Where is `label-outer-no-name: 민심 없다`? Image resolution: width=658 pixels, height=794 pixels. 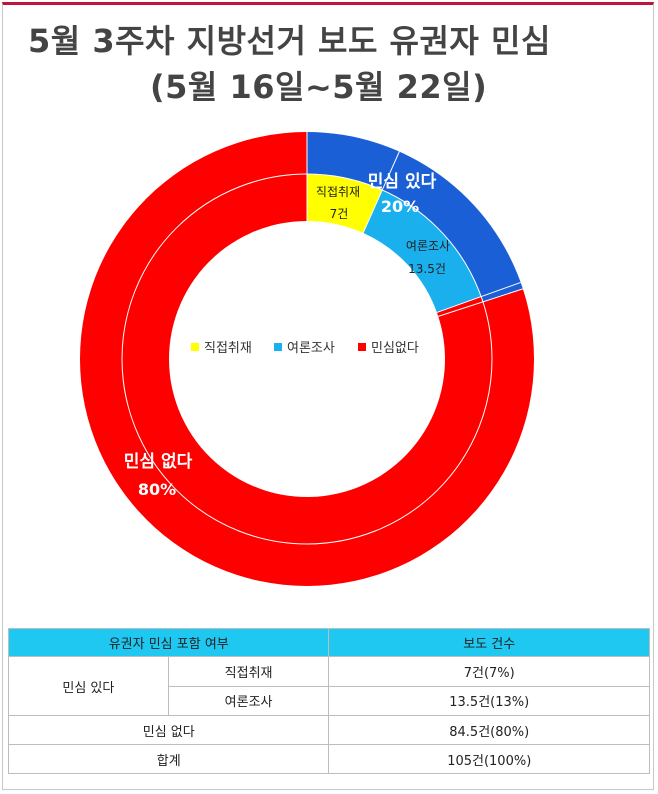 label-outer-no-name: 민심 없다 is located at coordinates (158, 462).